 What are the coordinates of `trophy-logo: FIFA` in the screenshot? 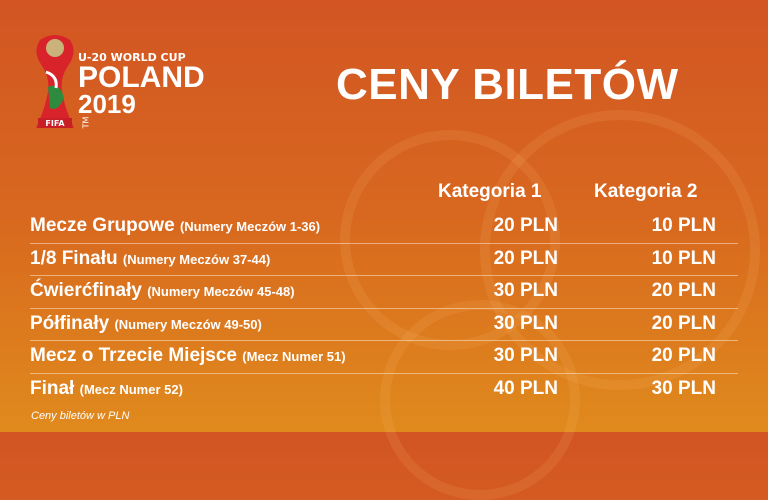 It's located at (55, 81).